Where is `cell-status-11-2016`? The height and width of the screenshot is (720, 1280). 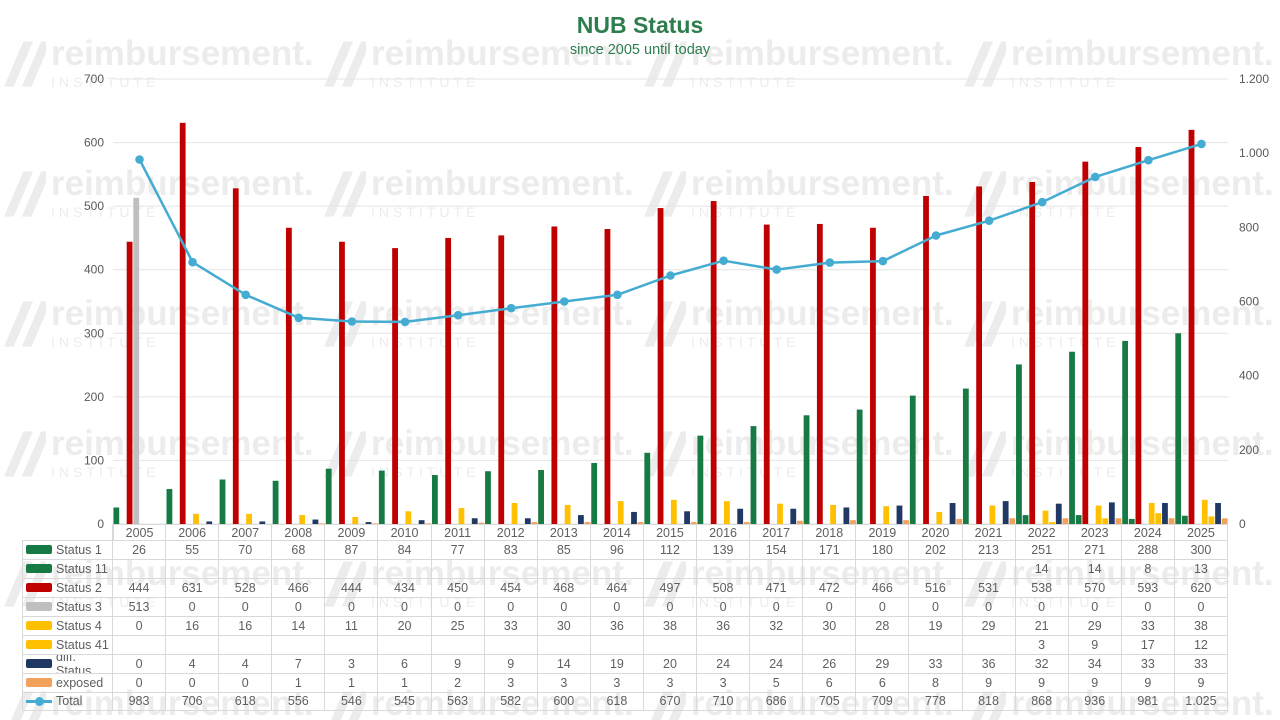 cell-status-11-2016 is located at coordinates (724, 569).